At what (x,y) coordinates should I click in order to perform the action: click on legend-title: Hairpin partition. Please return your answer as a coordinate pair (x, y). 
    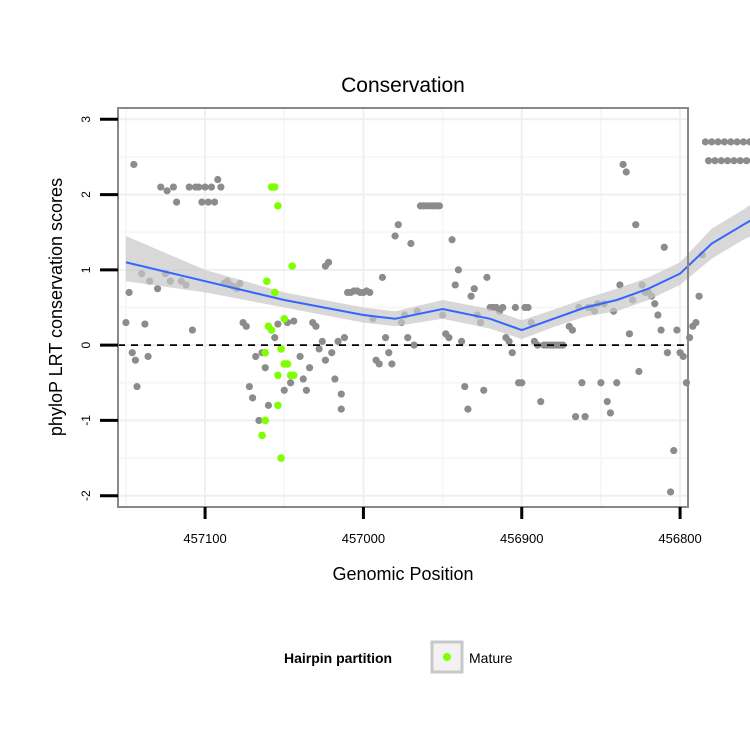
    Looking at the image, I should click on (338, 658).